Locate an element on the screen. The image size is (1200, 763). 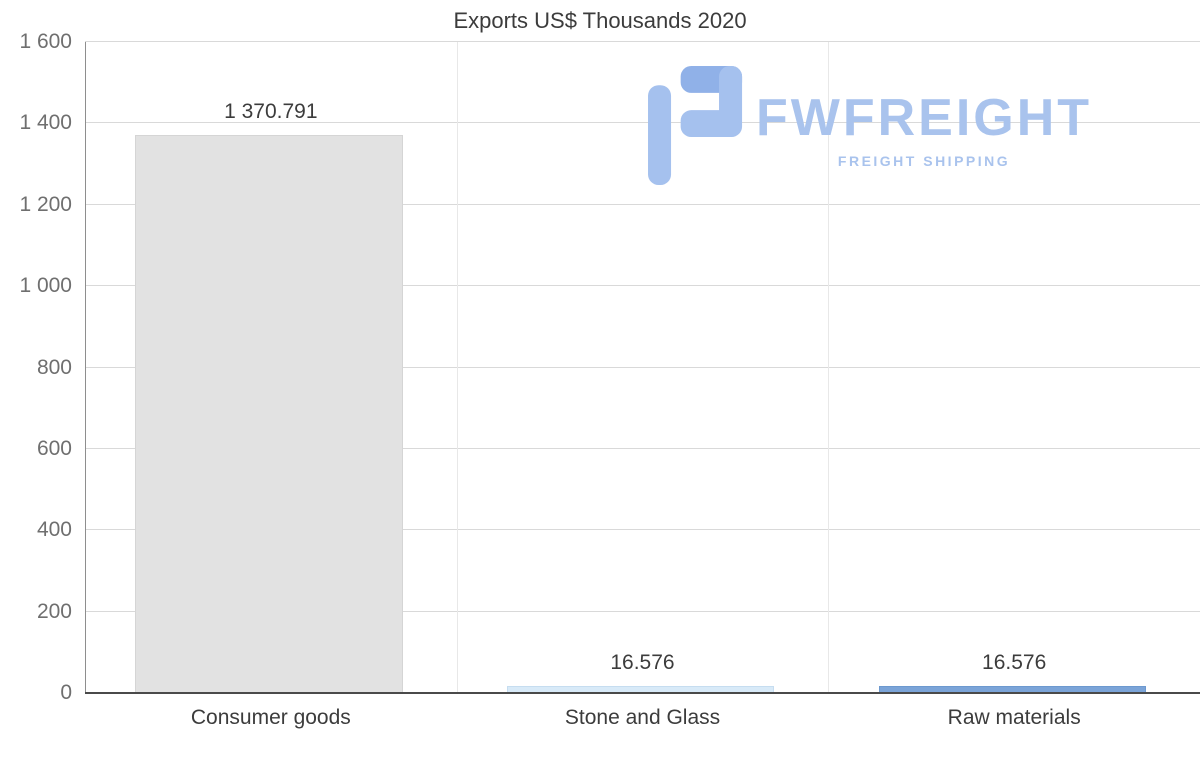
x-category-label: Consumer goods is located at coordinates (270, 717).